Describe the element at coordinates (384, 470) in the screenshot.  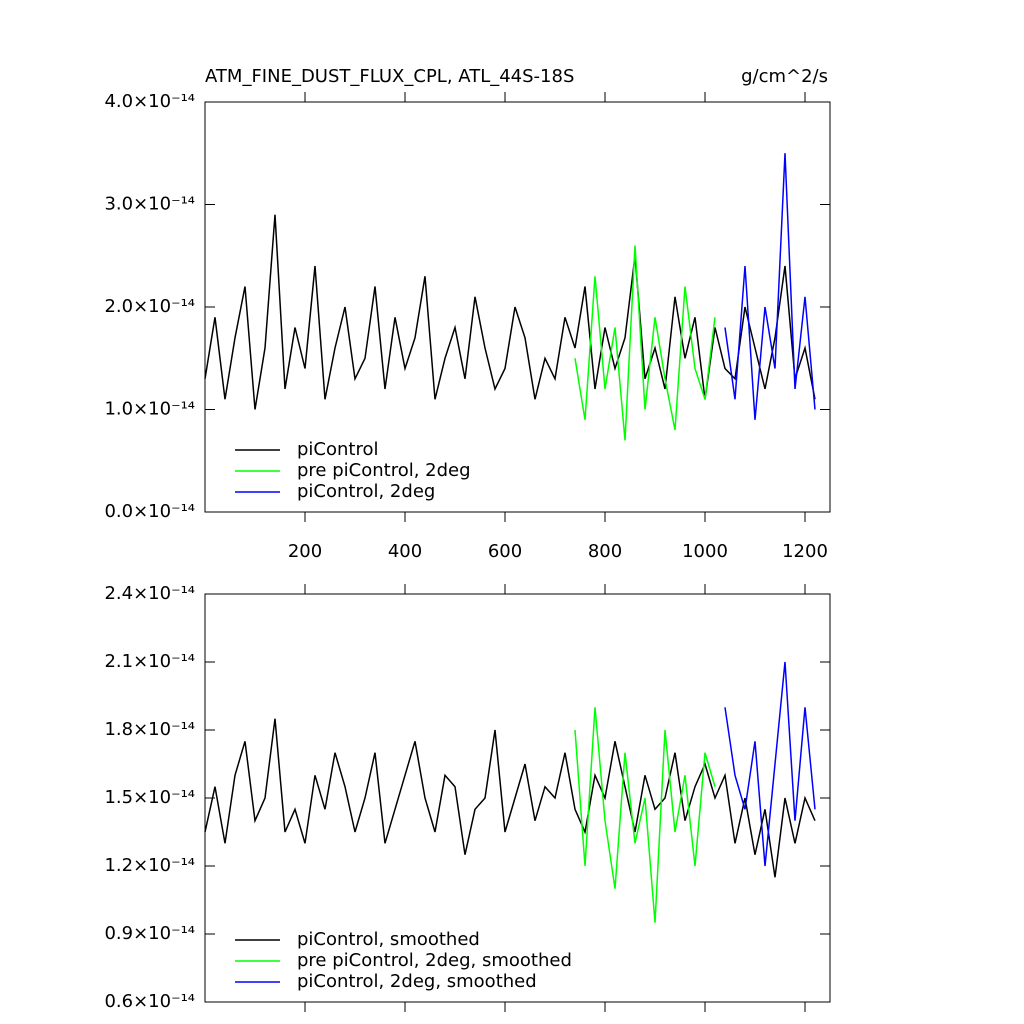
I see `legend-label: pre piControl, 2deg` at that location.